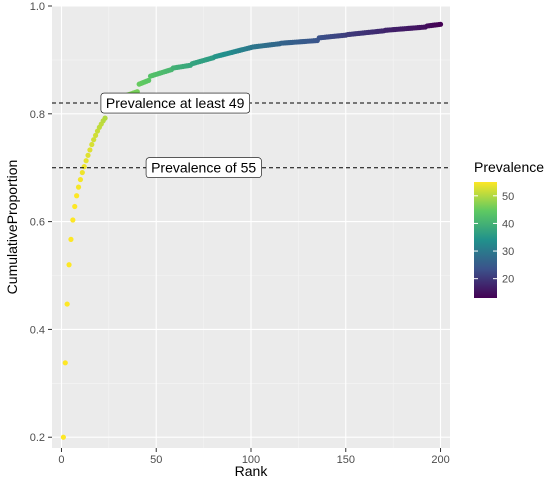  I want to click on y-axis-title: CumulativeProportion, so click(12, 227).